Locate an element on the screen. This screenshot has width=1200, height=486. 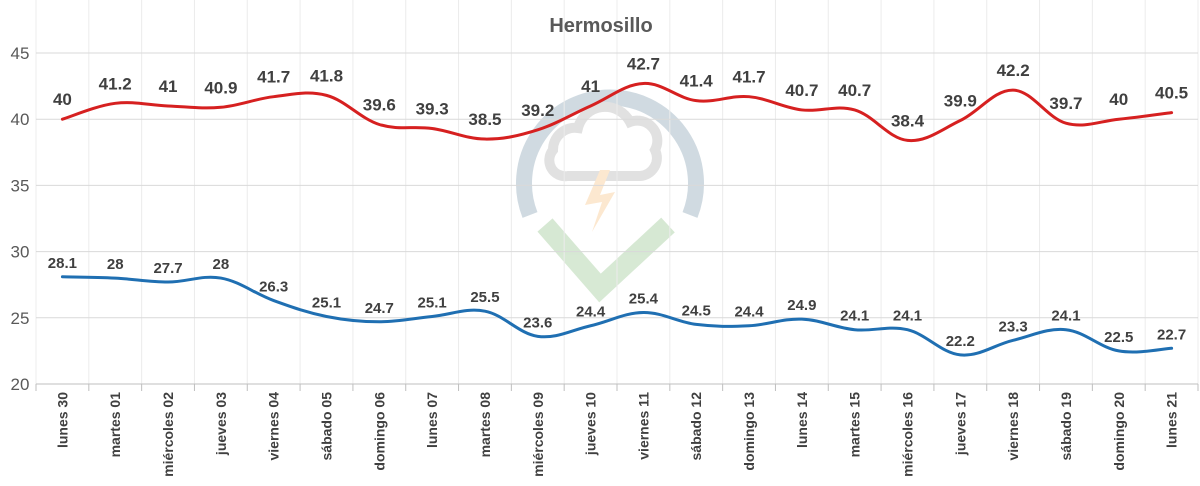
x-tick-label: viernes 04 is located at coordinates (274, 426).